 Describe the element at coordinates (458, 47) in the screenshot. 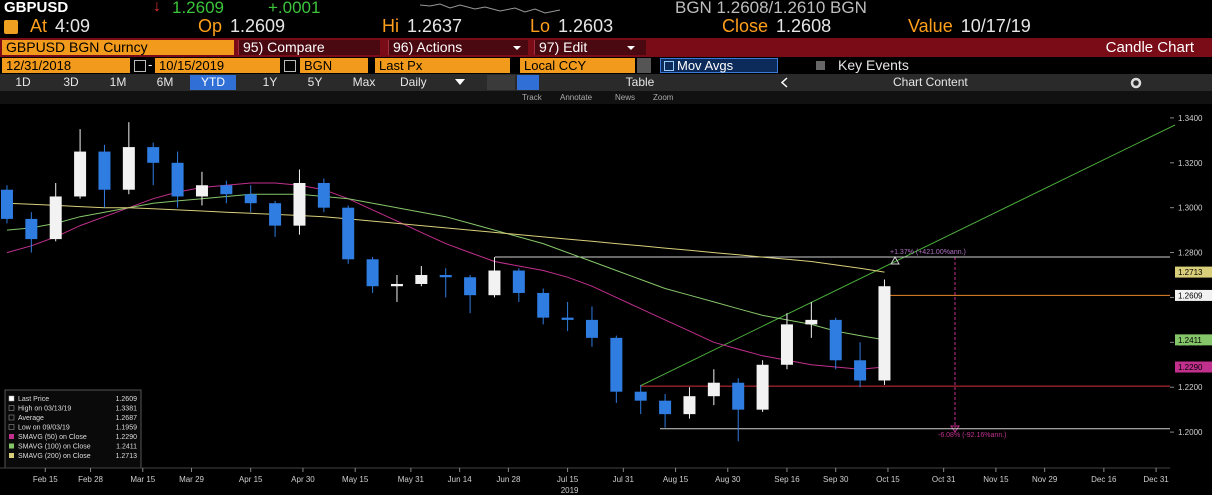

I see `menu-button: 96) Actions` at that location.